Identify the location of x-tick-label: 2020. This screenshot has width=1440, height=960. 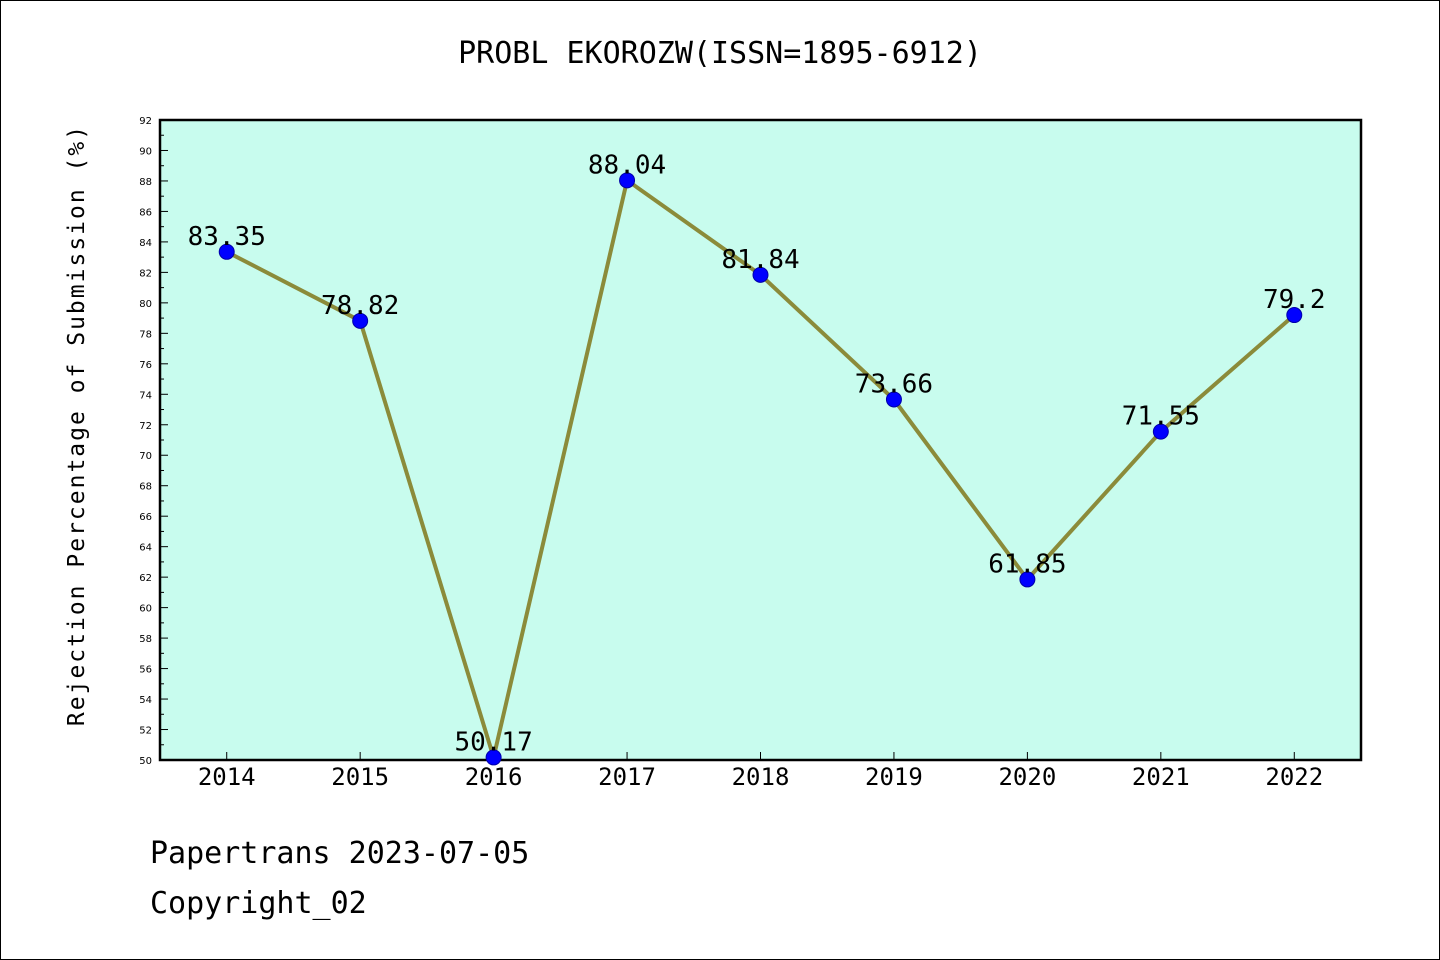
(1027, 777).